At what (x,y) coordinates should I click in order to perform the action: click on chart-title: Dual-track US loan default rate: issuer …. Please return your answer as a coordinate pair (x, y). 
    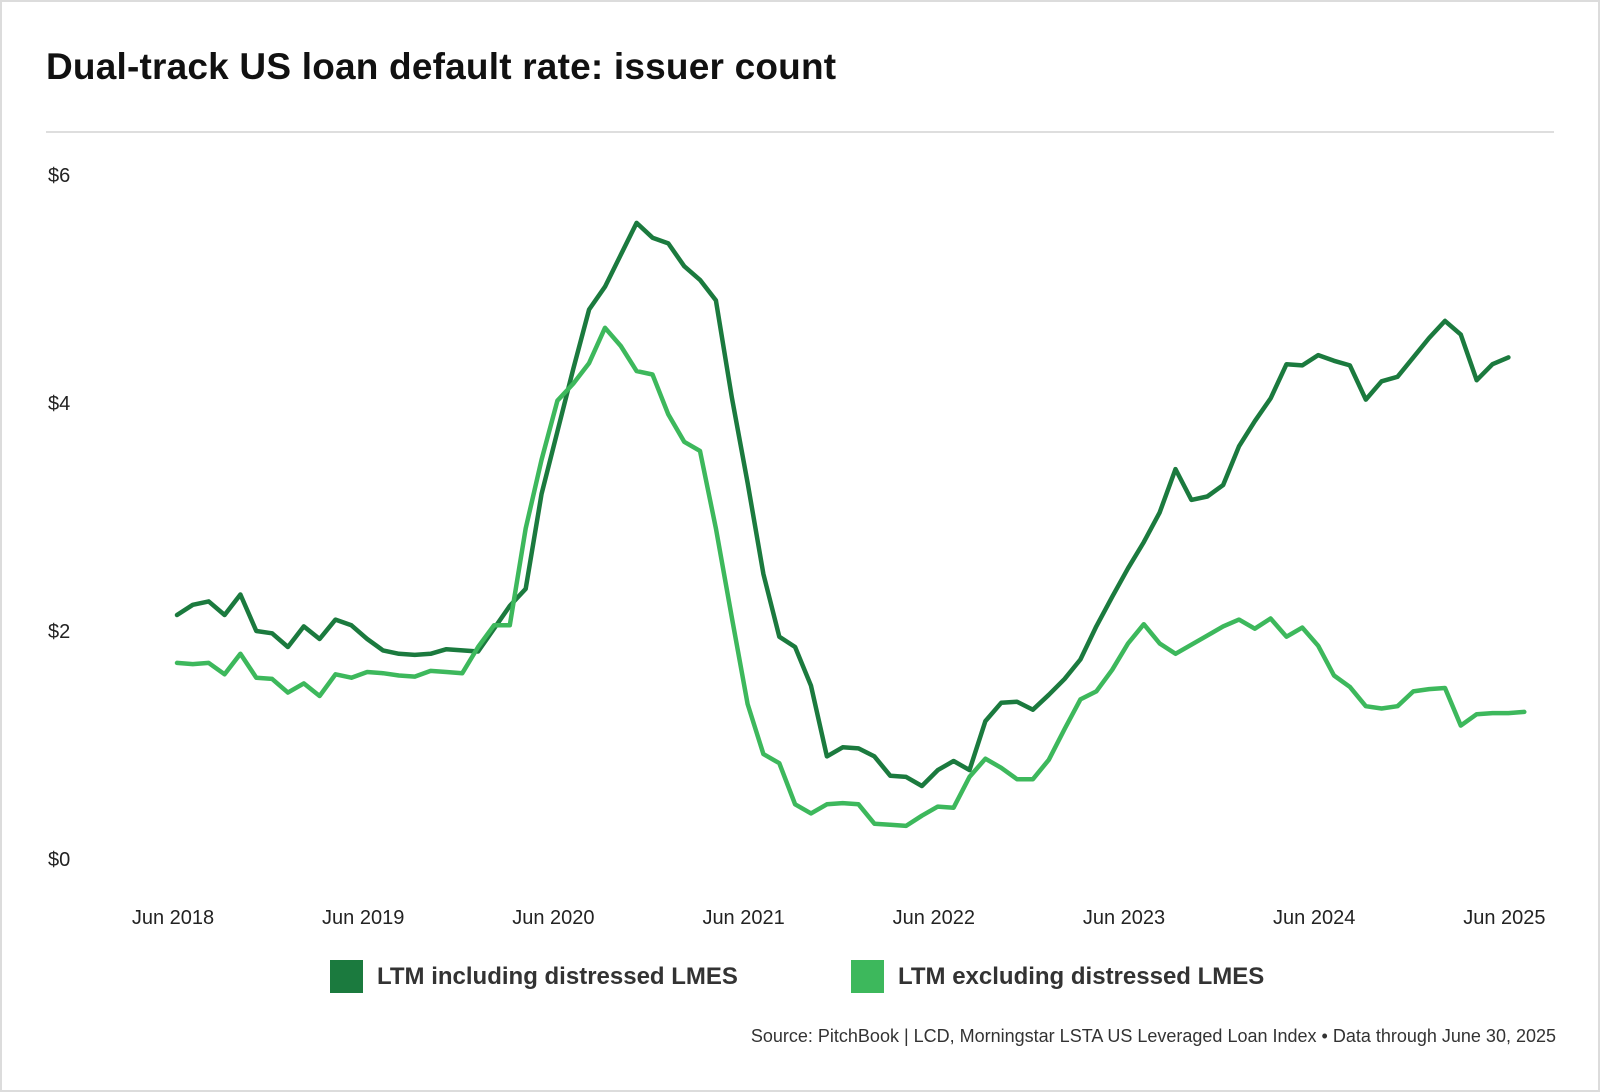
    Looking at the image, I should click on (441, 66).